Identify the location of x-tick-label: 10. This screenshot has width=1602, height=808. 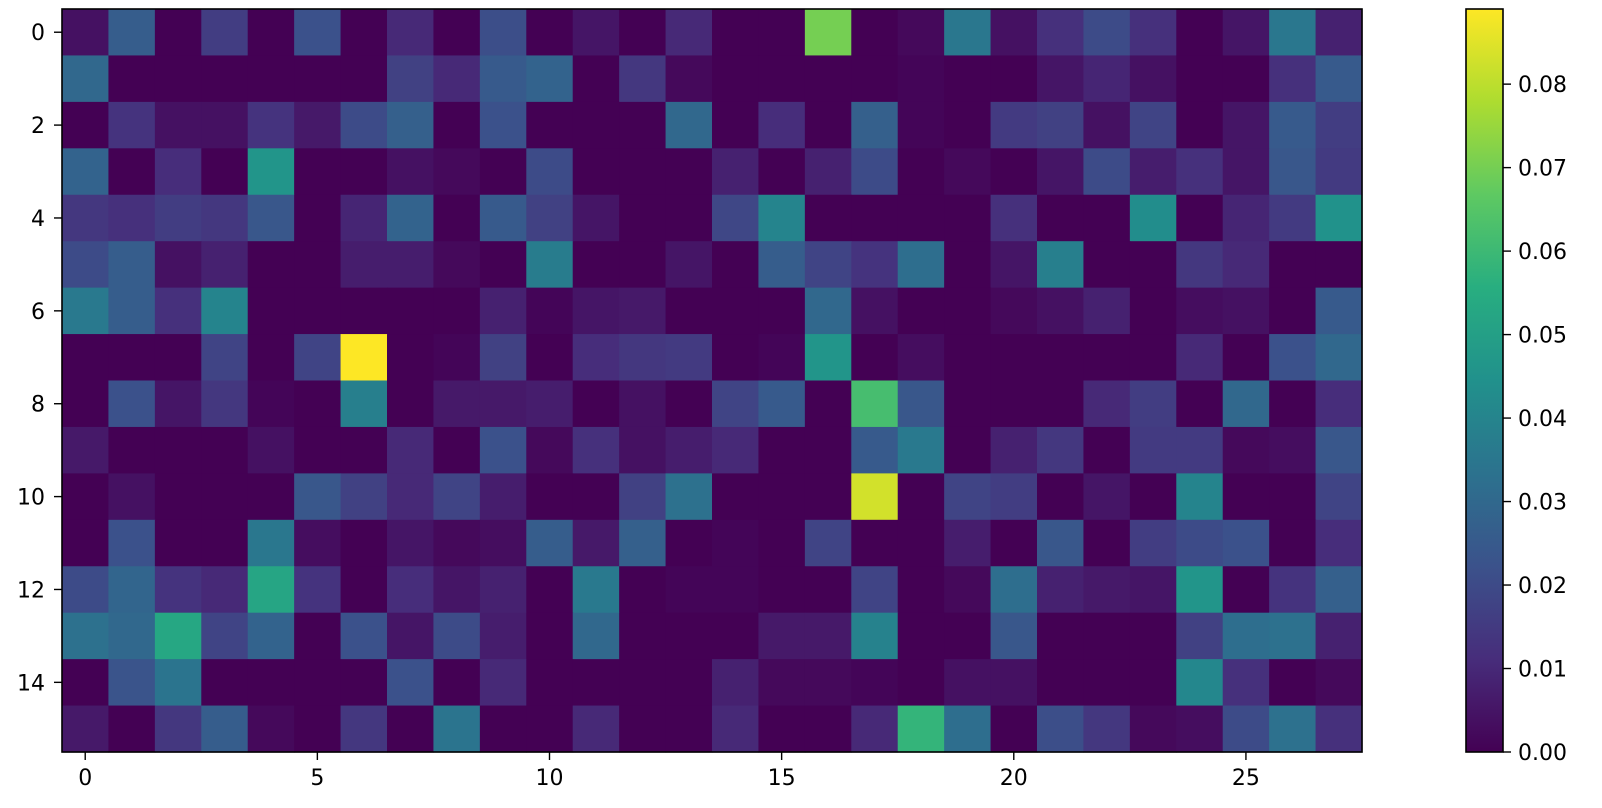
(550, 778).